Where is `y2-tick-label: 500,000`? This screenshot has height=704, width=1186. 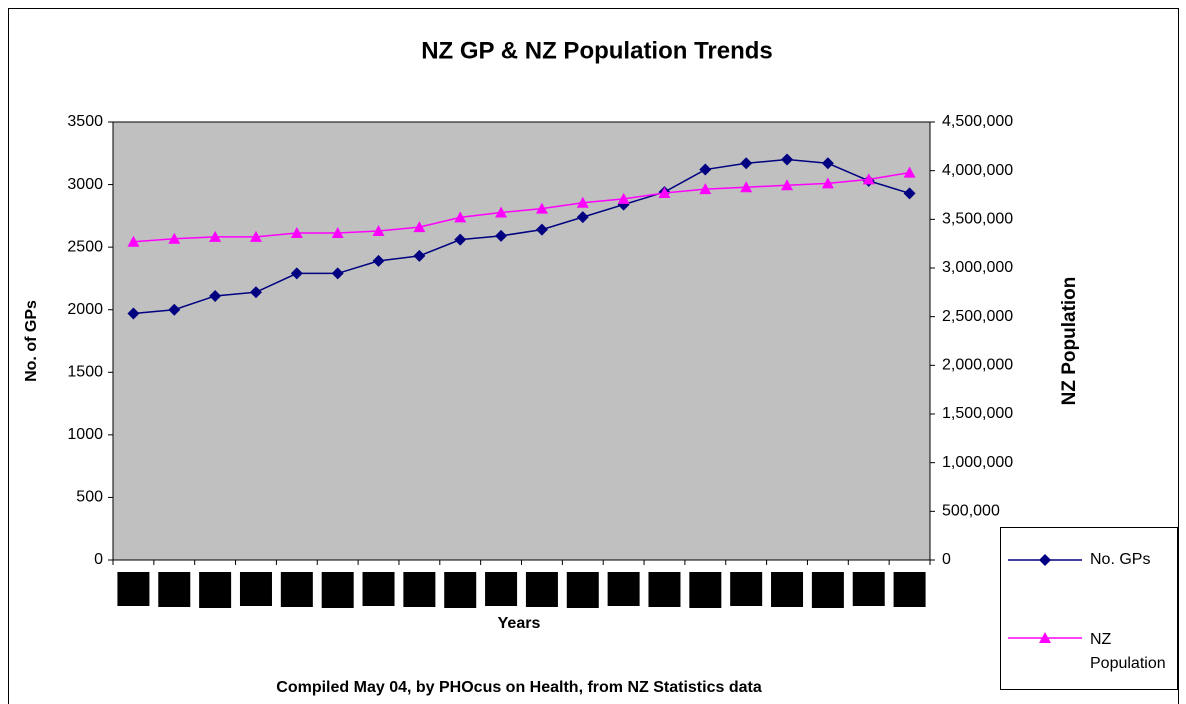 y2-tick-label: 500,000 is located at coordinates (971, 511).